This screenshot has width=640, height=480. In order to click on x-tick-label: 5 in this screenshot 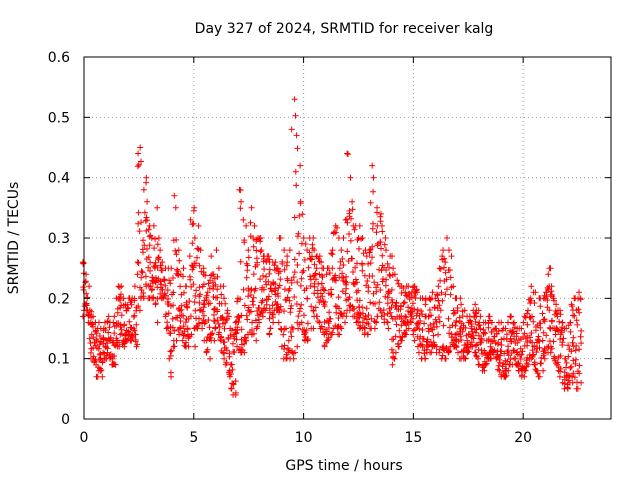, I will do `click(193, 438)`.